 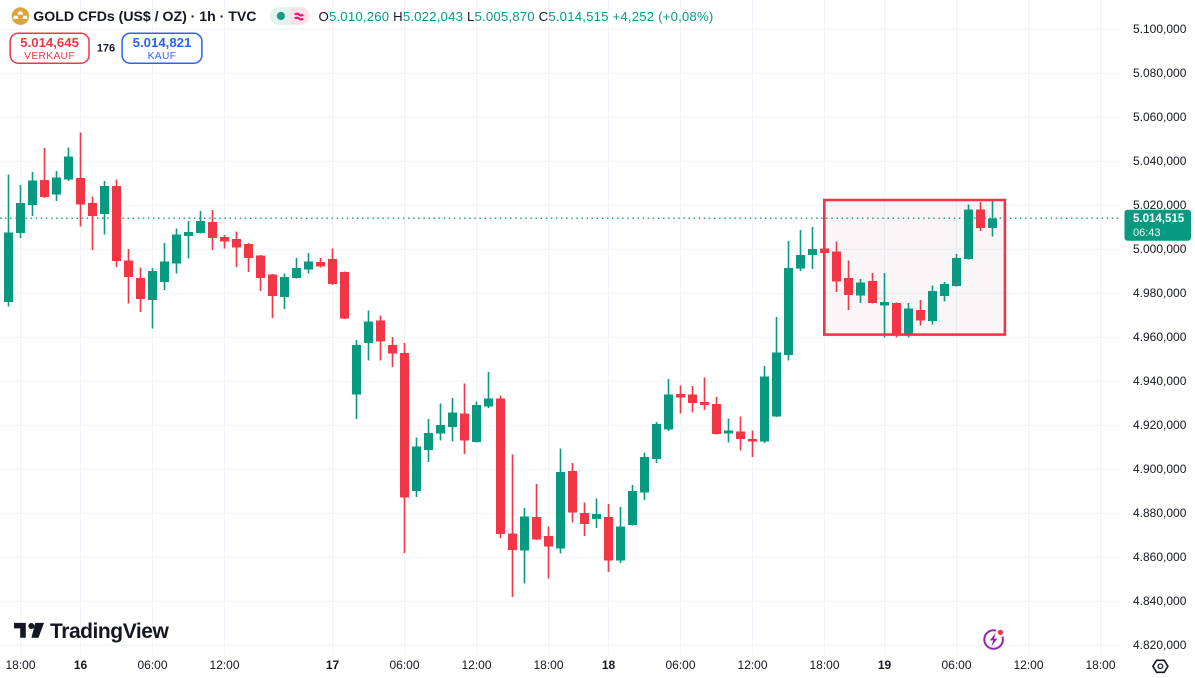 I want to click on svg-text: 17, so click(x=333, y=665).